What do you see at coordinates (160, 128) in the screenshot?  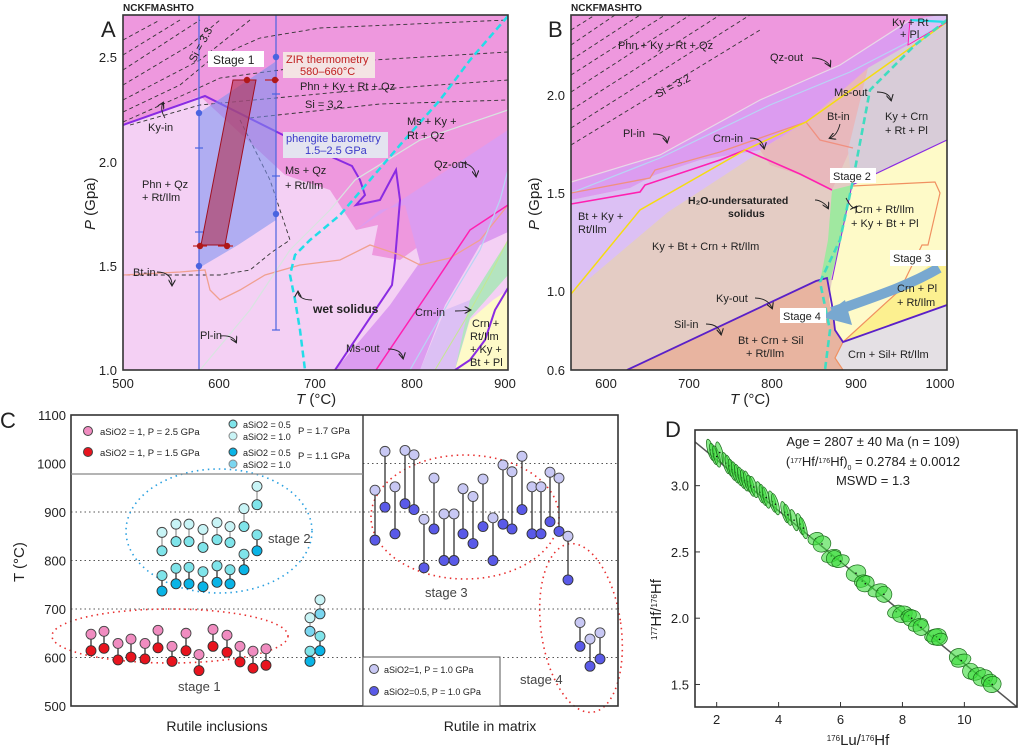 I see `ky-in-label: Ky-in` at bounding box center [160, 128].